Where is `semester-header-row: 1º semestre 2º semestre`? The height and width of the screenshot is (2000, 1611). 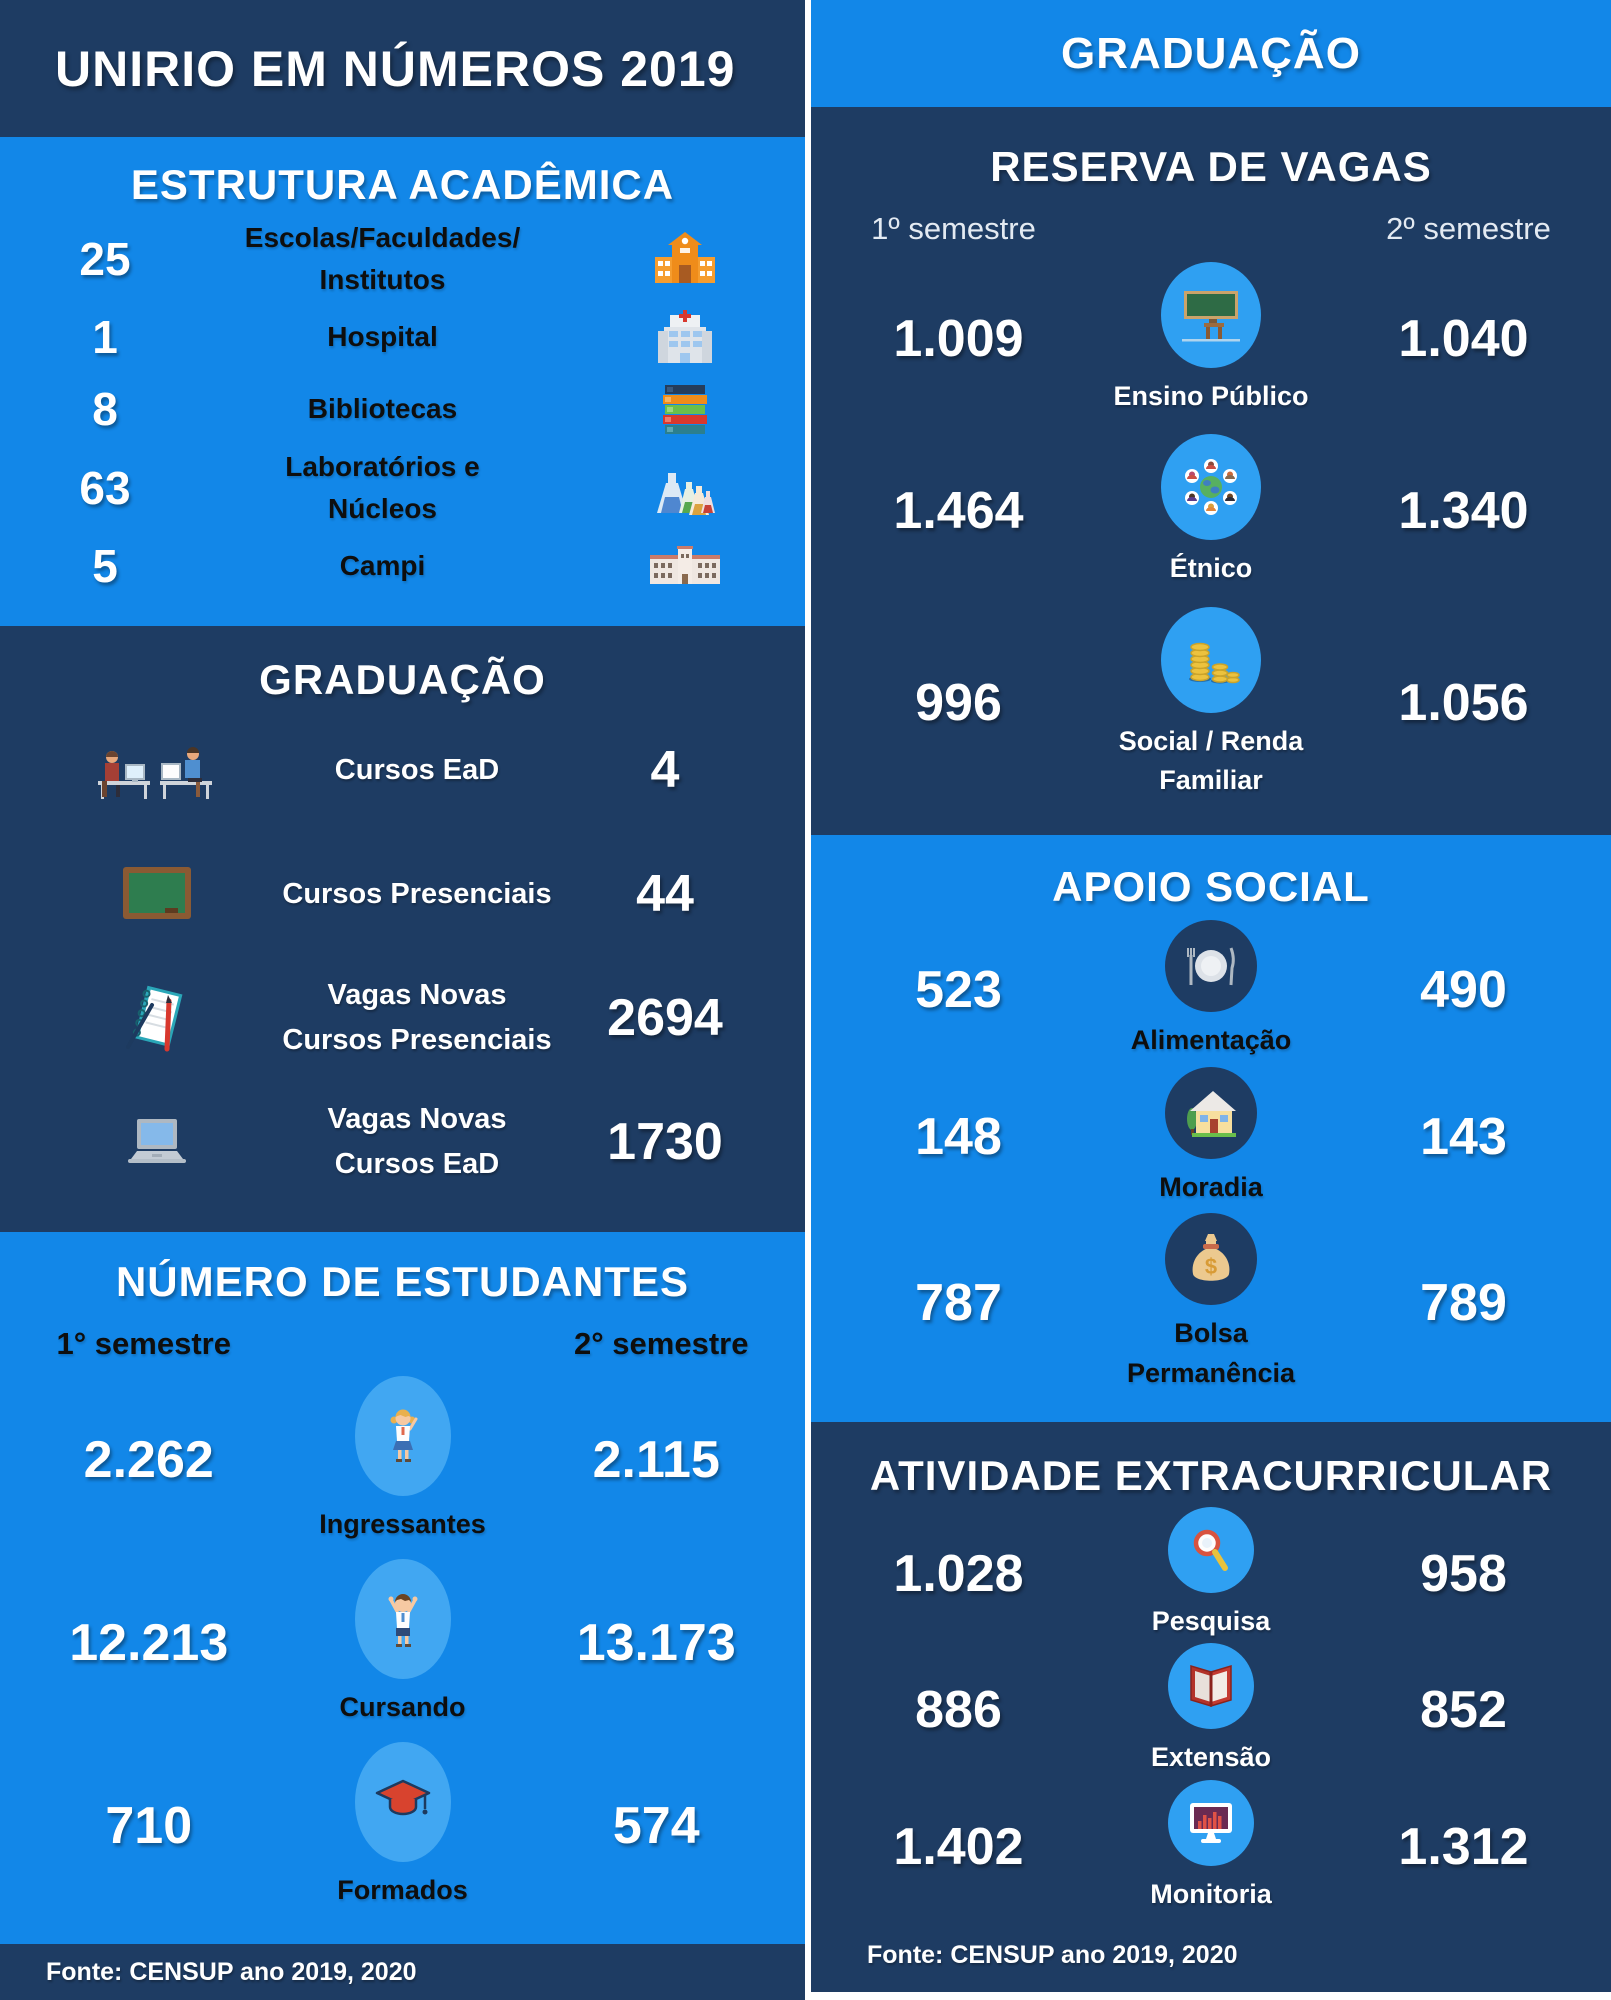 semester-header-row: 1º semestre 2º semestre is located at coordinates (1211, 219).